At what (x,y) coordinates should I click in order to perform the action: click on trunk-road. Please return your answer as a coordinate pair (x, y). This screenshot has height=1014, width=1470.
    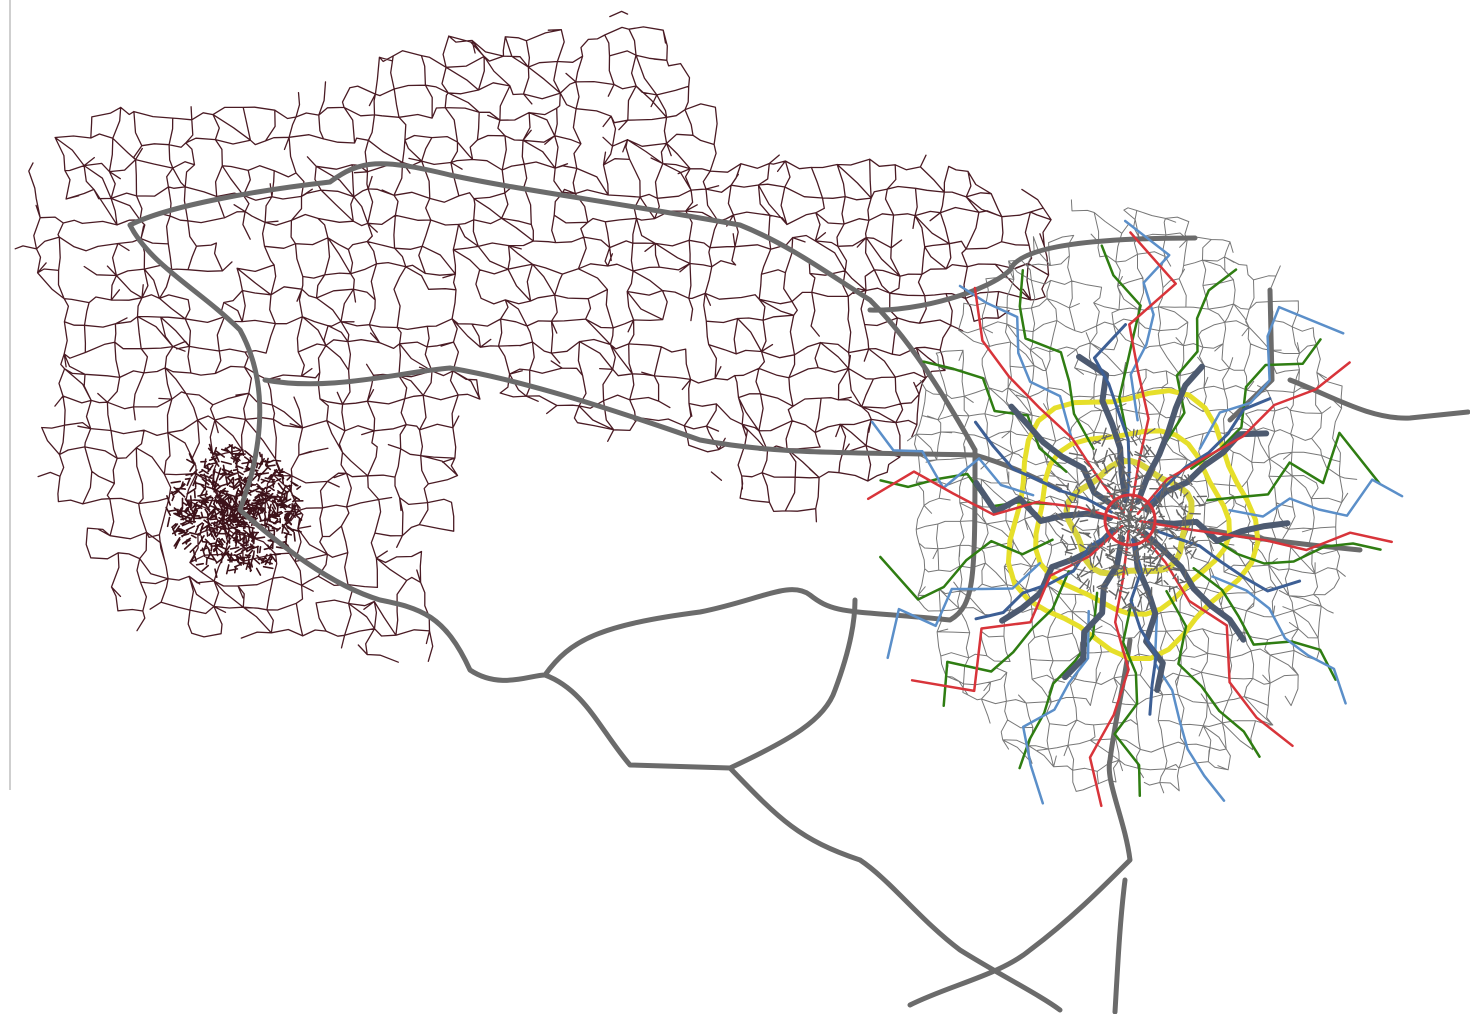
    Looking at the image, I should click on (1132, 523).